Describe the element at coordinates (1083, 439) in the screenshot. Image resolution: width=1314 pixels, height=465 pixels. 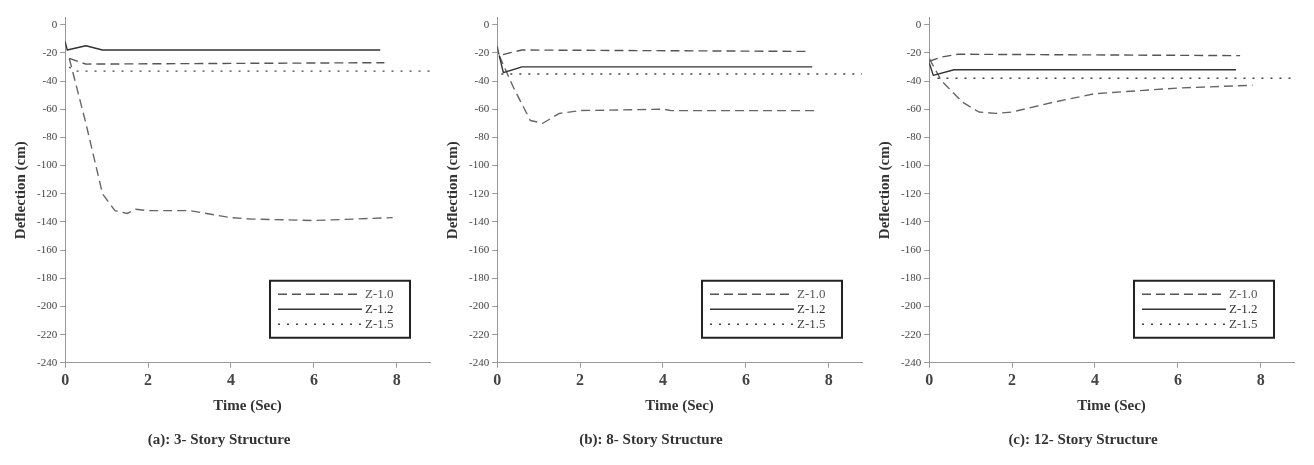
I see `text: (c): 12- Story Structure` at that location.